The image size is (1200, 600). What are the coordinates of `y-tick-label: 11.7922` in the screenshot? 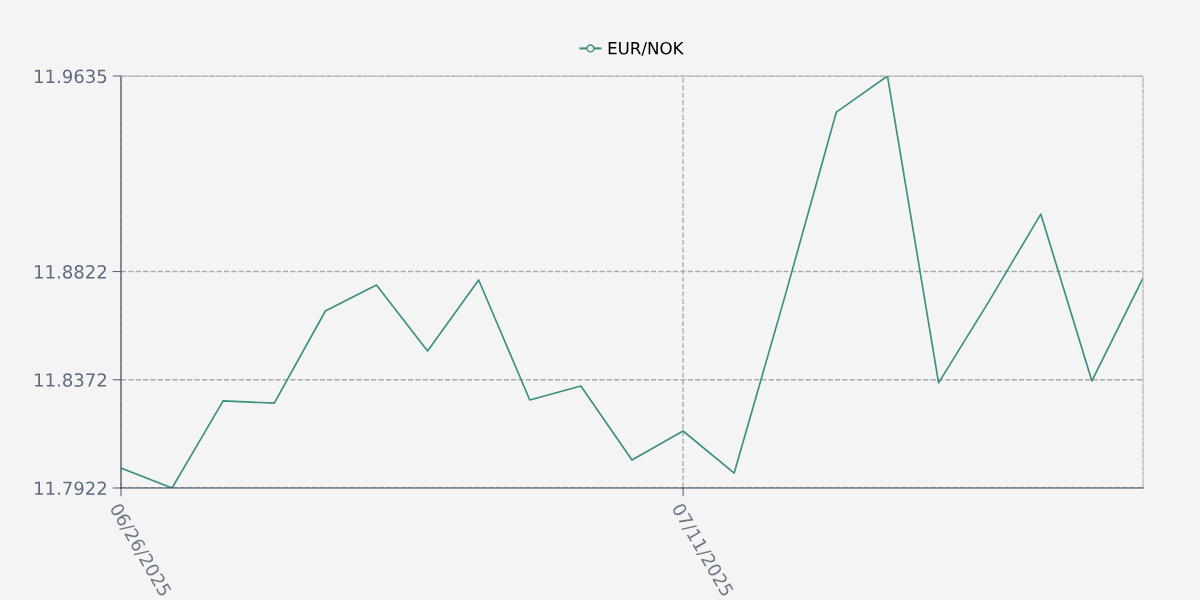 It's located at (70, 488).